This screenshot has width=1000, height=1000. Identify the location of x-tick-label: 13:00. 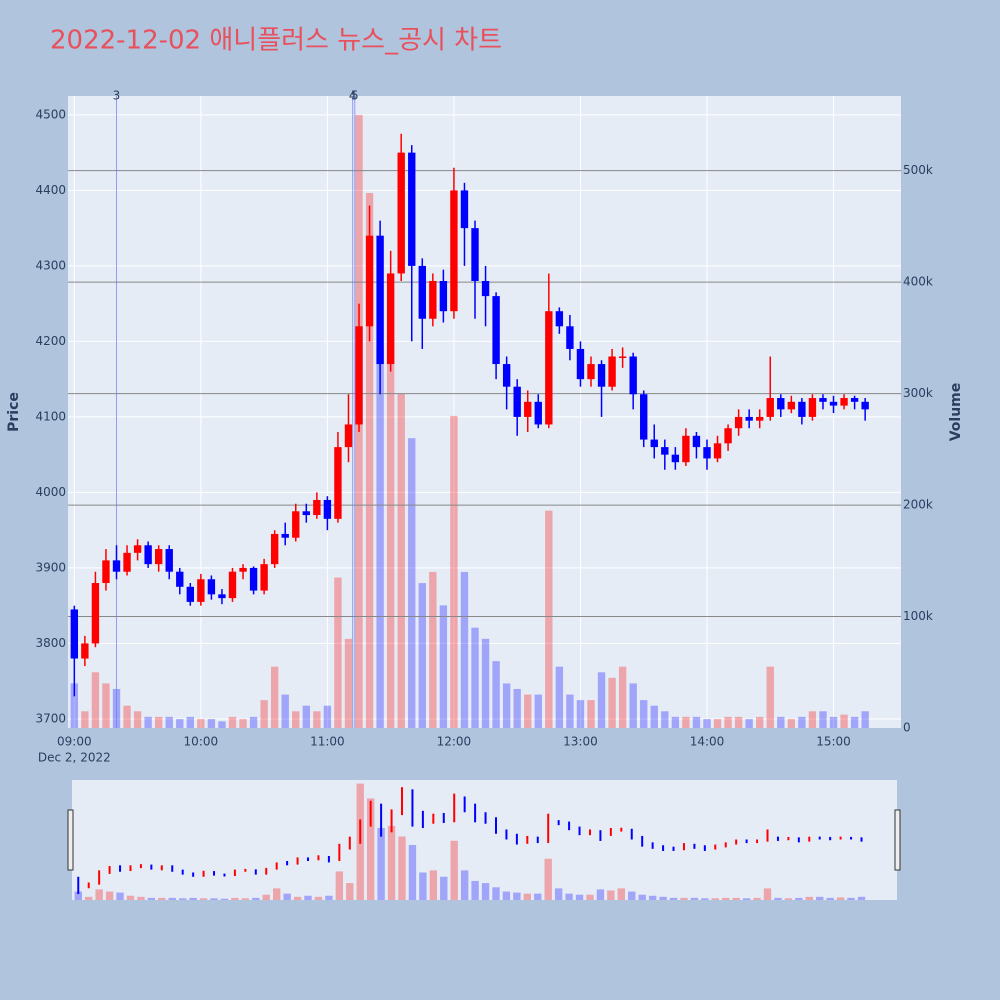
(580, 742).